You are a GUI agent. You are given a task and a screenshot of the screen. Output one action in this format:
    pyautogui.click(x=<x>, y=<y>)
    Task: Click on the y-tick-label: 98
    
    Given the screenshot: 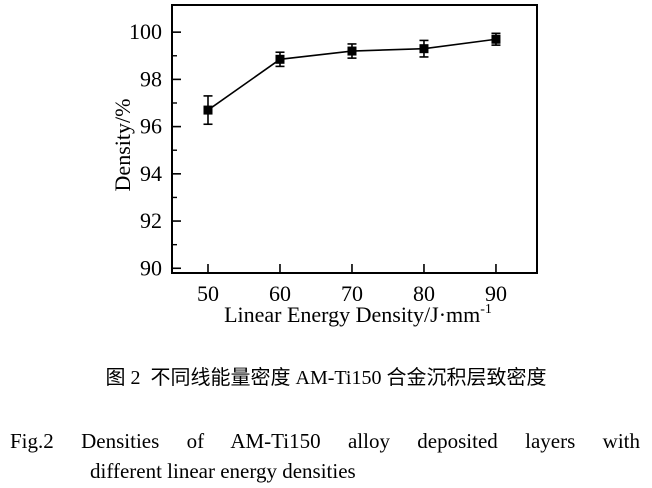 What is the action you would take?
    pyautogui.click(x=151, y=78)
    